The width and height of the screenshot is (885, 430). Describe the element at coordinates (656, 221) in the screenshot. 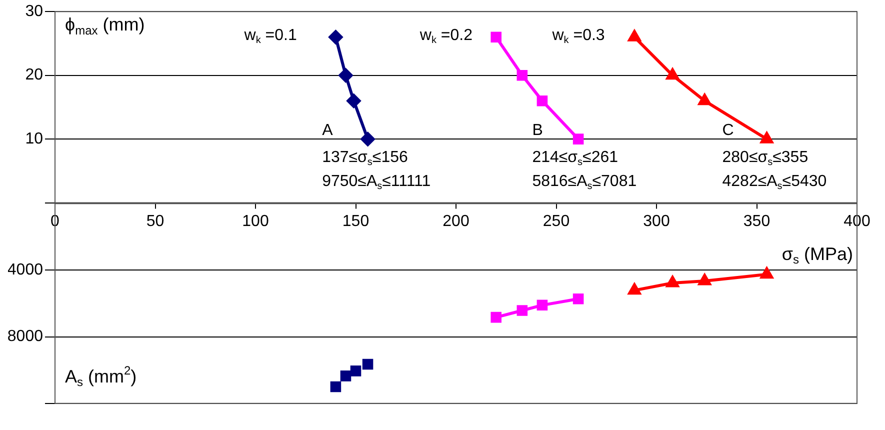

I see `x-tick-label: 300` at that location.